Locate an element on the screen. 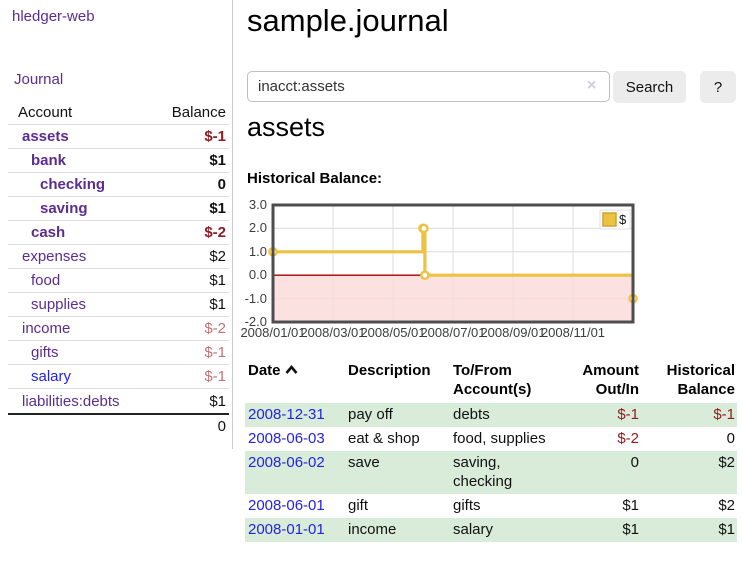 This screenshot has width=742, height=582. x-axis-tick-label: 2008/03/01 is located at coordinates (333, 332).